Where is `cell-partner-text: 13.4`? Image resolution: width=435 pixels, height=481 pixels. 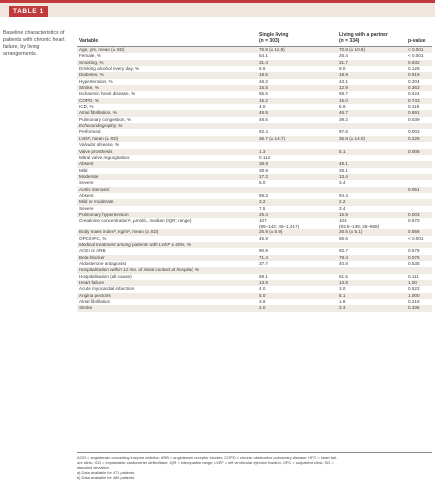
cell-partner-text: 13.4 is located at coordinates (343, 176).